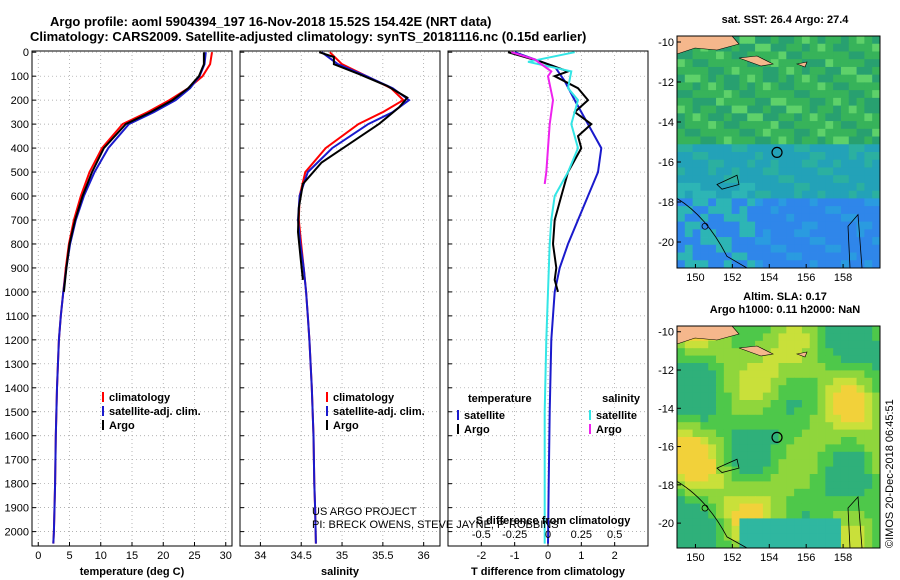 This screenshot has width=900, height=580. Describe the element at coordinates (477, 430) in the screenshot. I see `diff-legend-label: Argo` at that location.